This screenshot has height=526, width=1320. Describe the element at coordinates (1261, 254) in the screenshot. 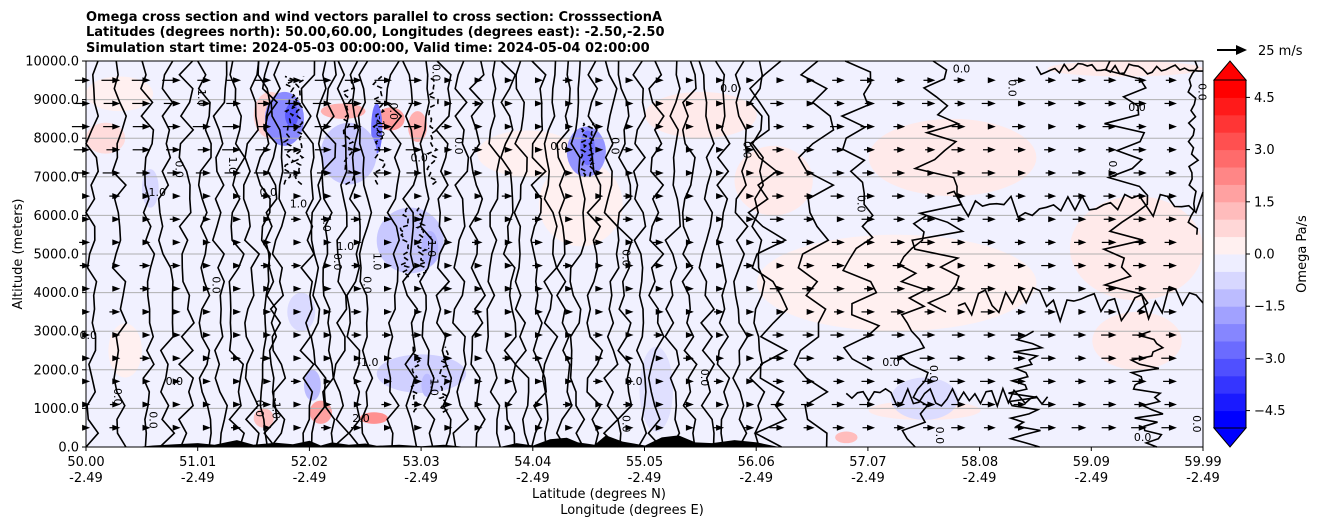

I see `colorbar: 4.5 3.0 1.5 0.0 −1.5 −3.0 −4.5 Omega Pa/s` at that location.